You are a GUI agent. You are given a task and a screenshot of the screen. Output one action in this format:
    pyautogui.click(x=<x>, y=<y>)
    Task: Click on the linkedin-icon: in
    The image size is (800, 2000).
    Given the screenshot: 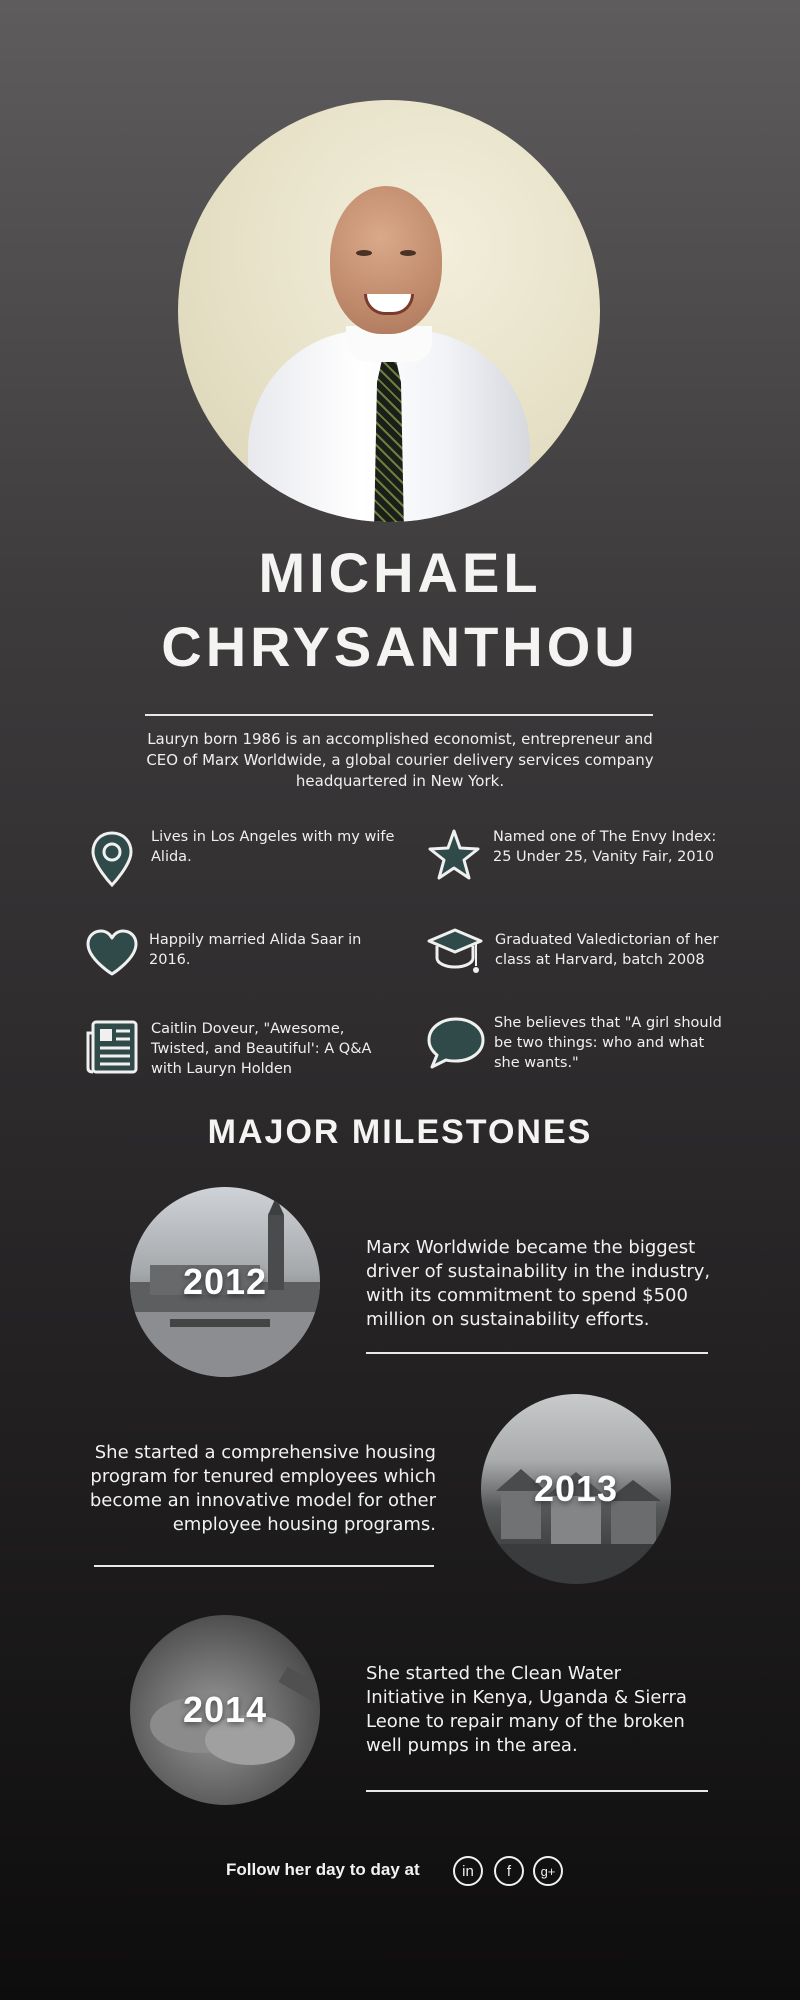 What is the action you would take?
    pyautogui.click(x=468, y=1871)
    